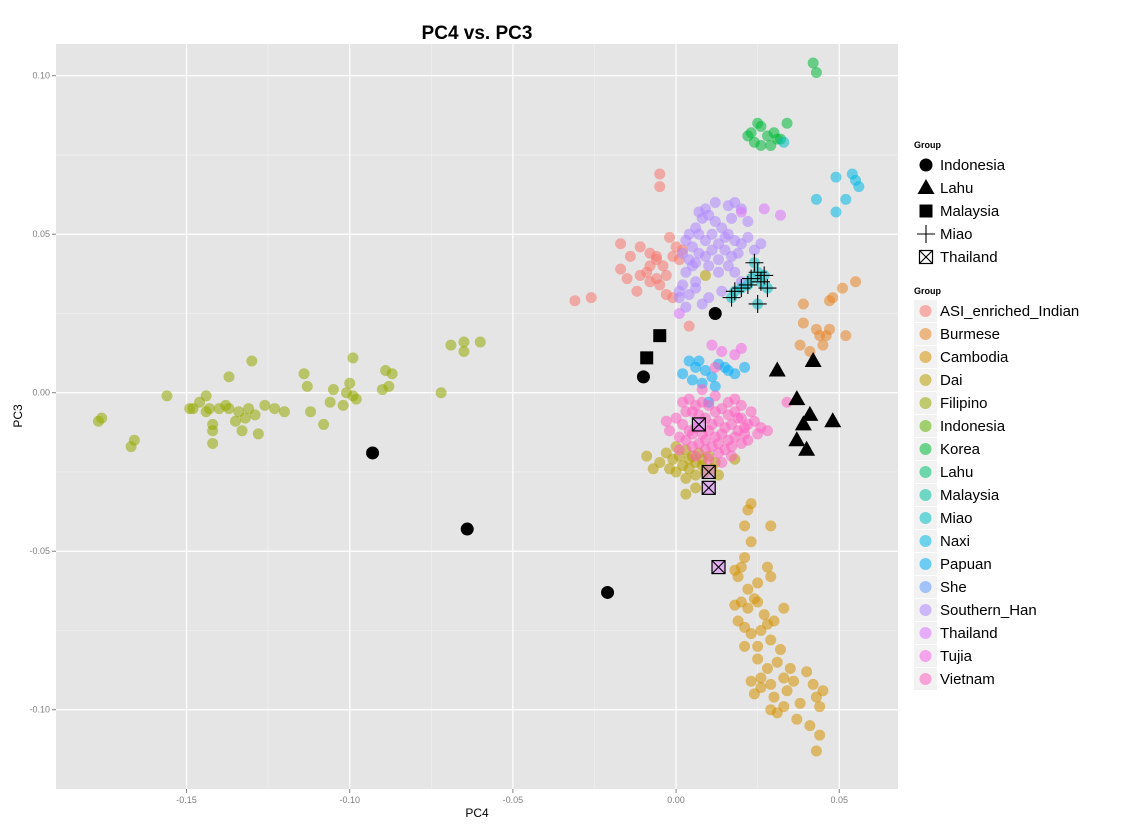 Image resolution: width=1126 pixels, height=831 pixels. Describe the element at coordinates (837, 193) in the screenshot. I see `series-naxi` at that location.